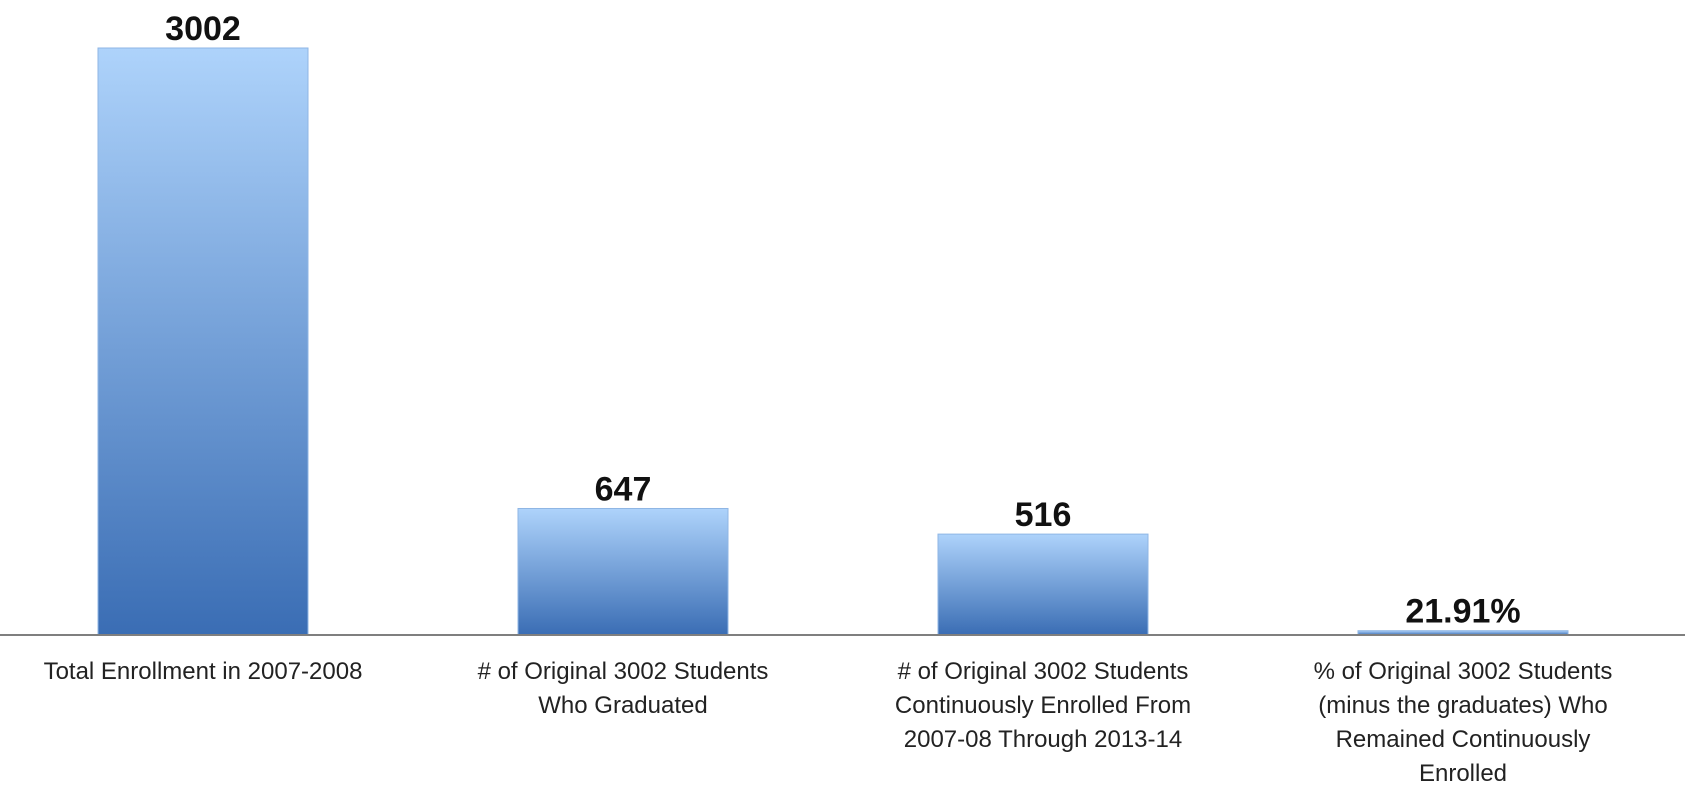 The height and width of the screenshot is (791, 1685). I want to click on category-label-line: % of Original 3002 Students, so click(1463, 672).